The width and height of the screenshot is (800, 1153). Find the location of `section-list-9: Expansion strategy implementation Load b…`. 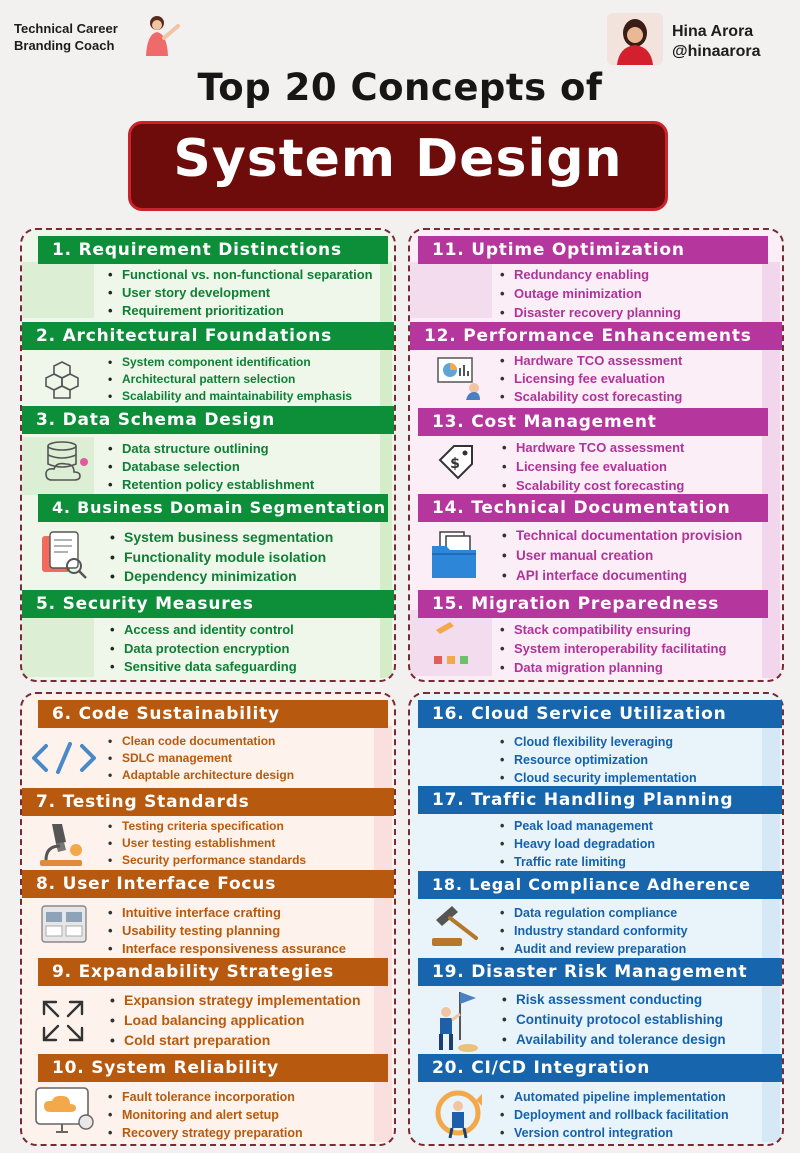

section-list-9: Expansion strategy implementation Load b… is located at coordinates (235, 1020).